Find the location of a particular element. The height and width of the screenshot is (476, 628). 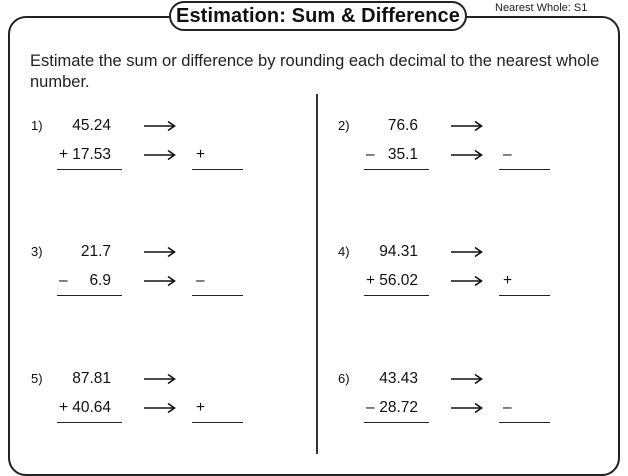

top-number: 94.31 is located at coordinates (398, 251).